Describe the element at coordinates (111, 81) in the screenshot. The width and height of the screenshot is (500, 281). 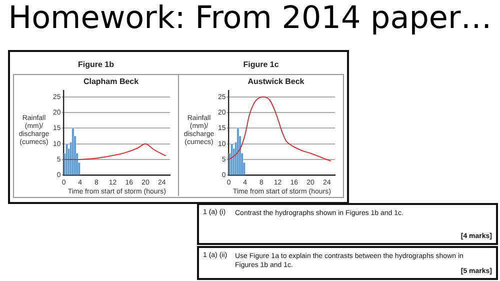
I see `chart-subtitle: Clapham Beck` at that location.